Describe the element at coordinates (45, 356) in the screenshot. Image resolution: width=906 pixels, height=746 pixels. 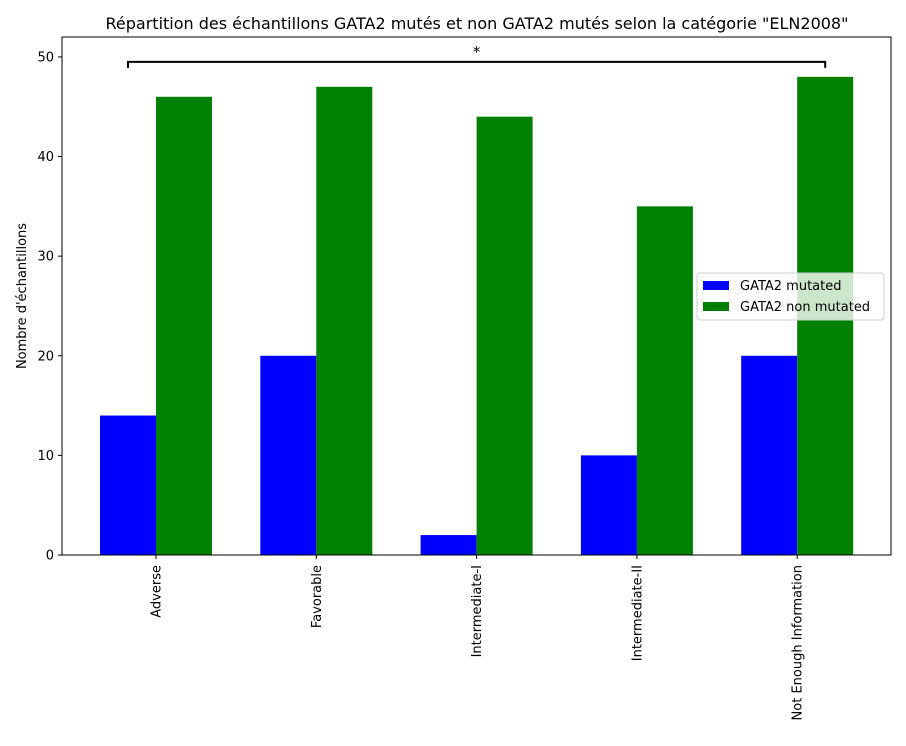
I see `y-tick-label-20: 20` at that location.